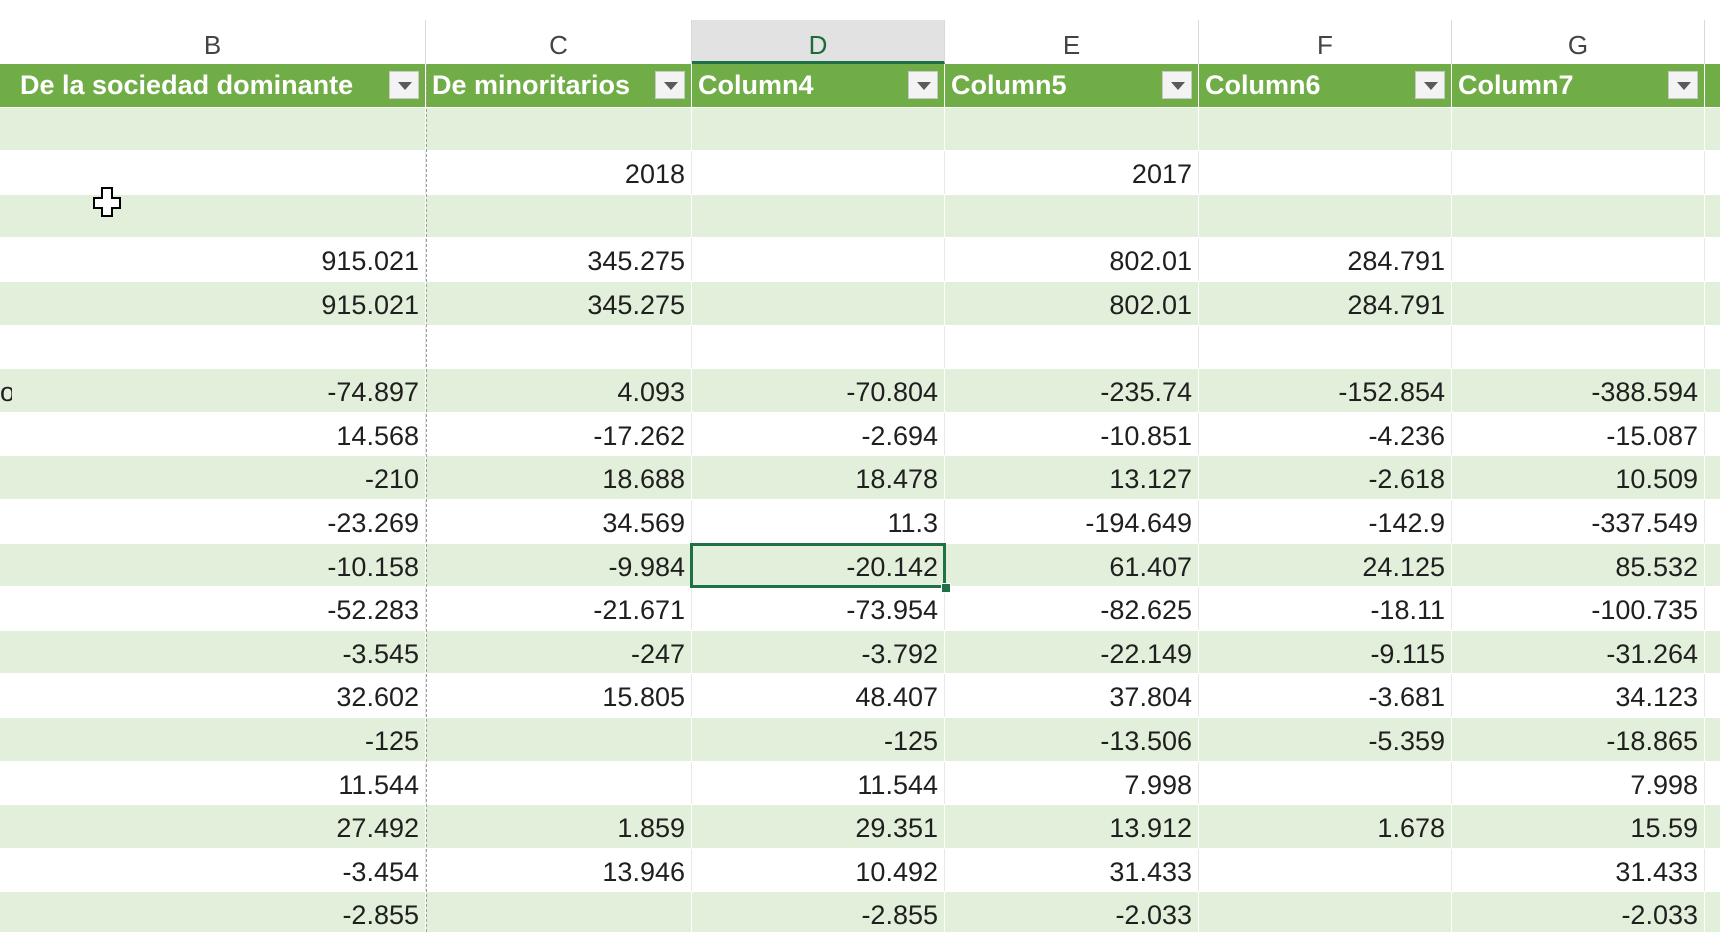 The height and width of the screenshot is (932, 1720). What do you see at coordinates (220, 652) in the screenshot?
I see `table-cell: -3.545` at bounding box center [220, 652].